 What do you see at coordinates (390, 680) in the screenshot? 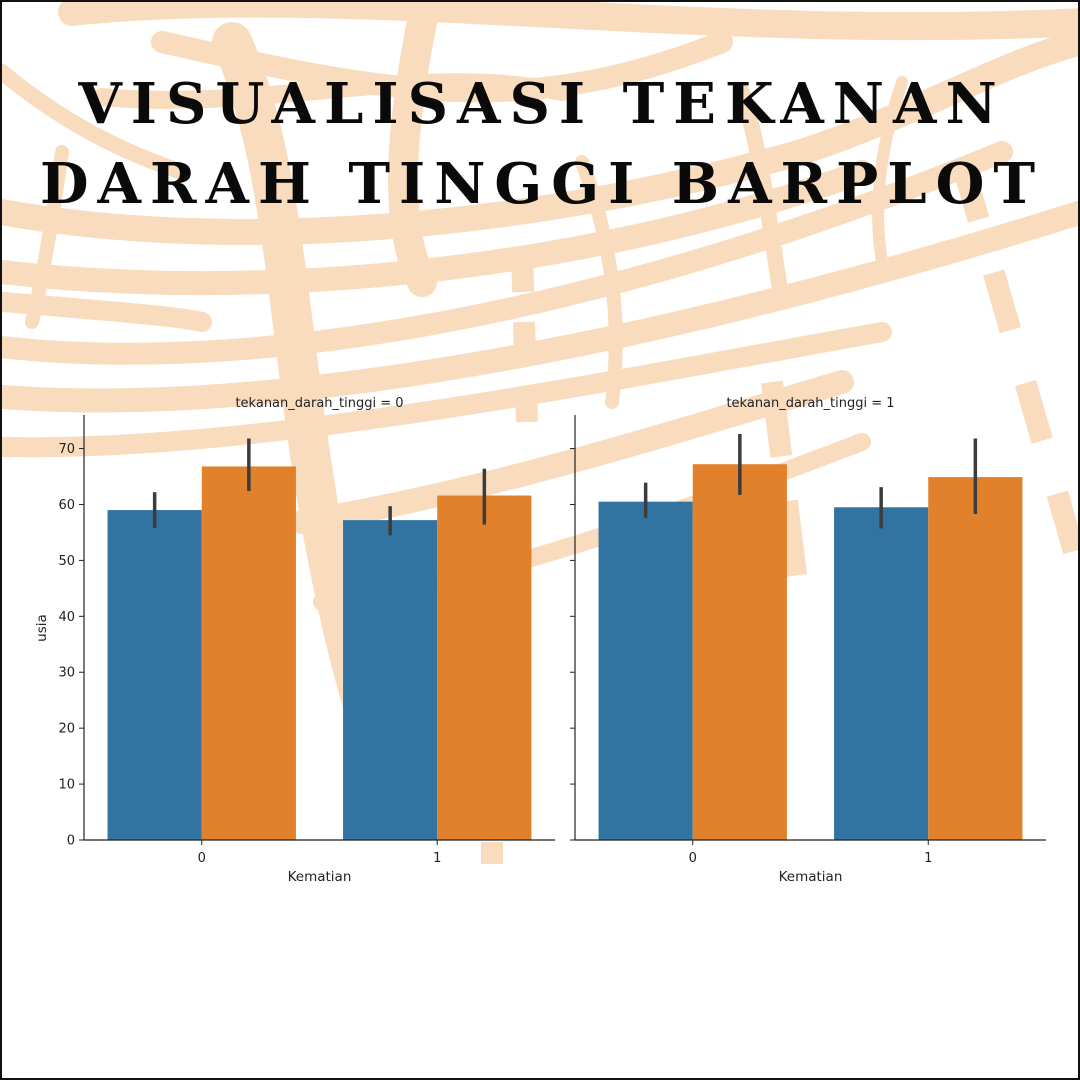
I see `bar-facet0-cat1-series0` at bounding box center [390, 680].